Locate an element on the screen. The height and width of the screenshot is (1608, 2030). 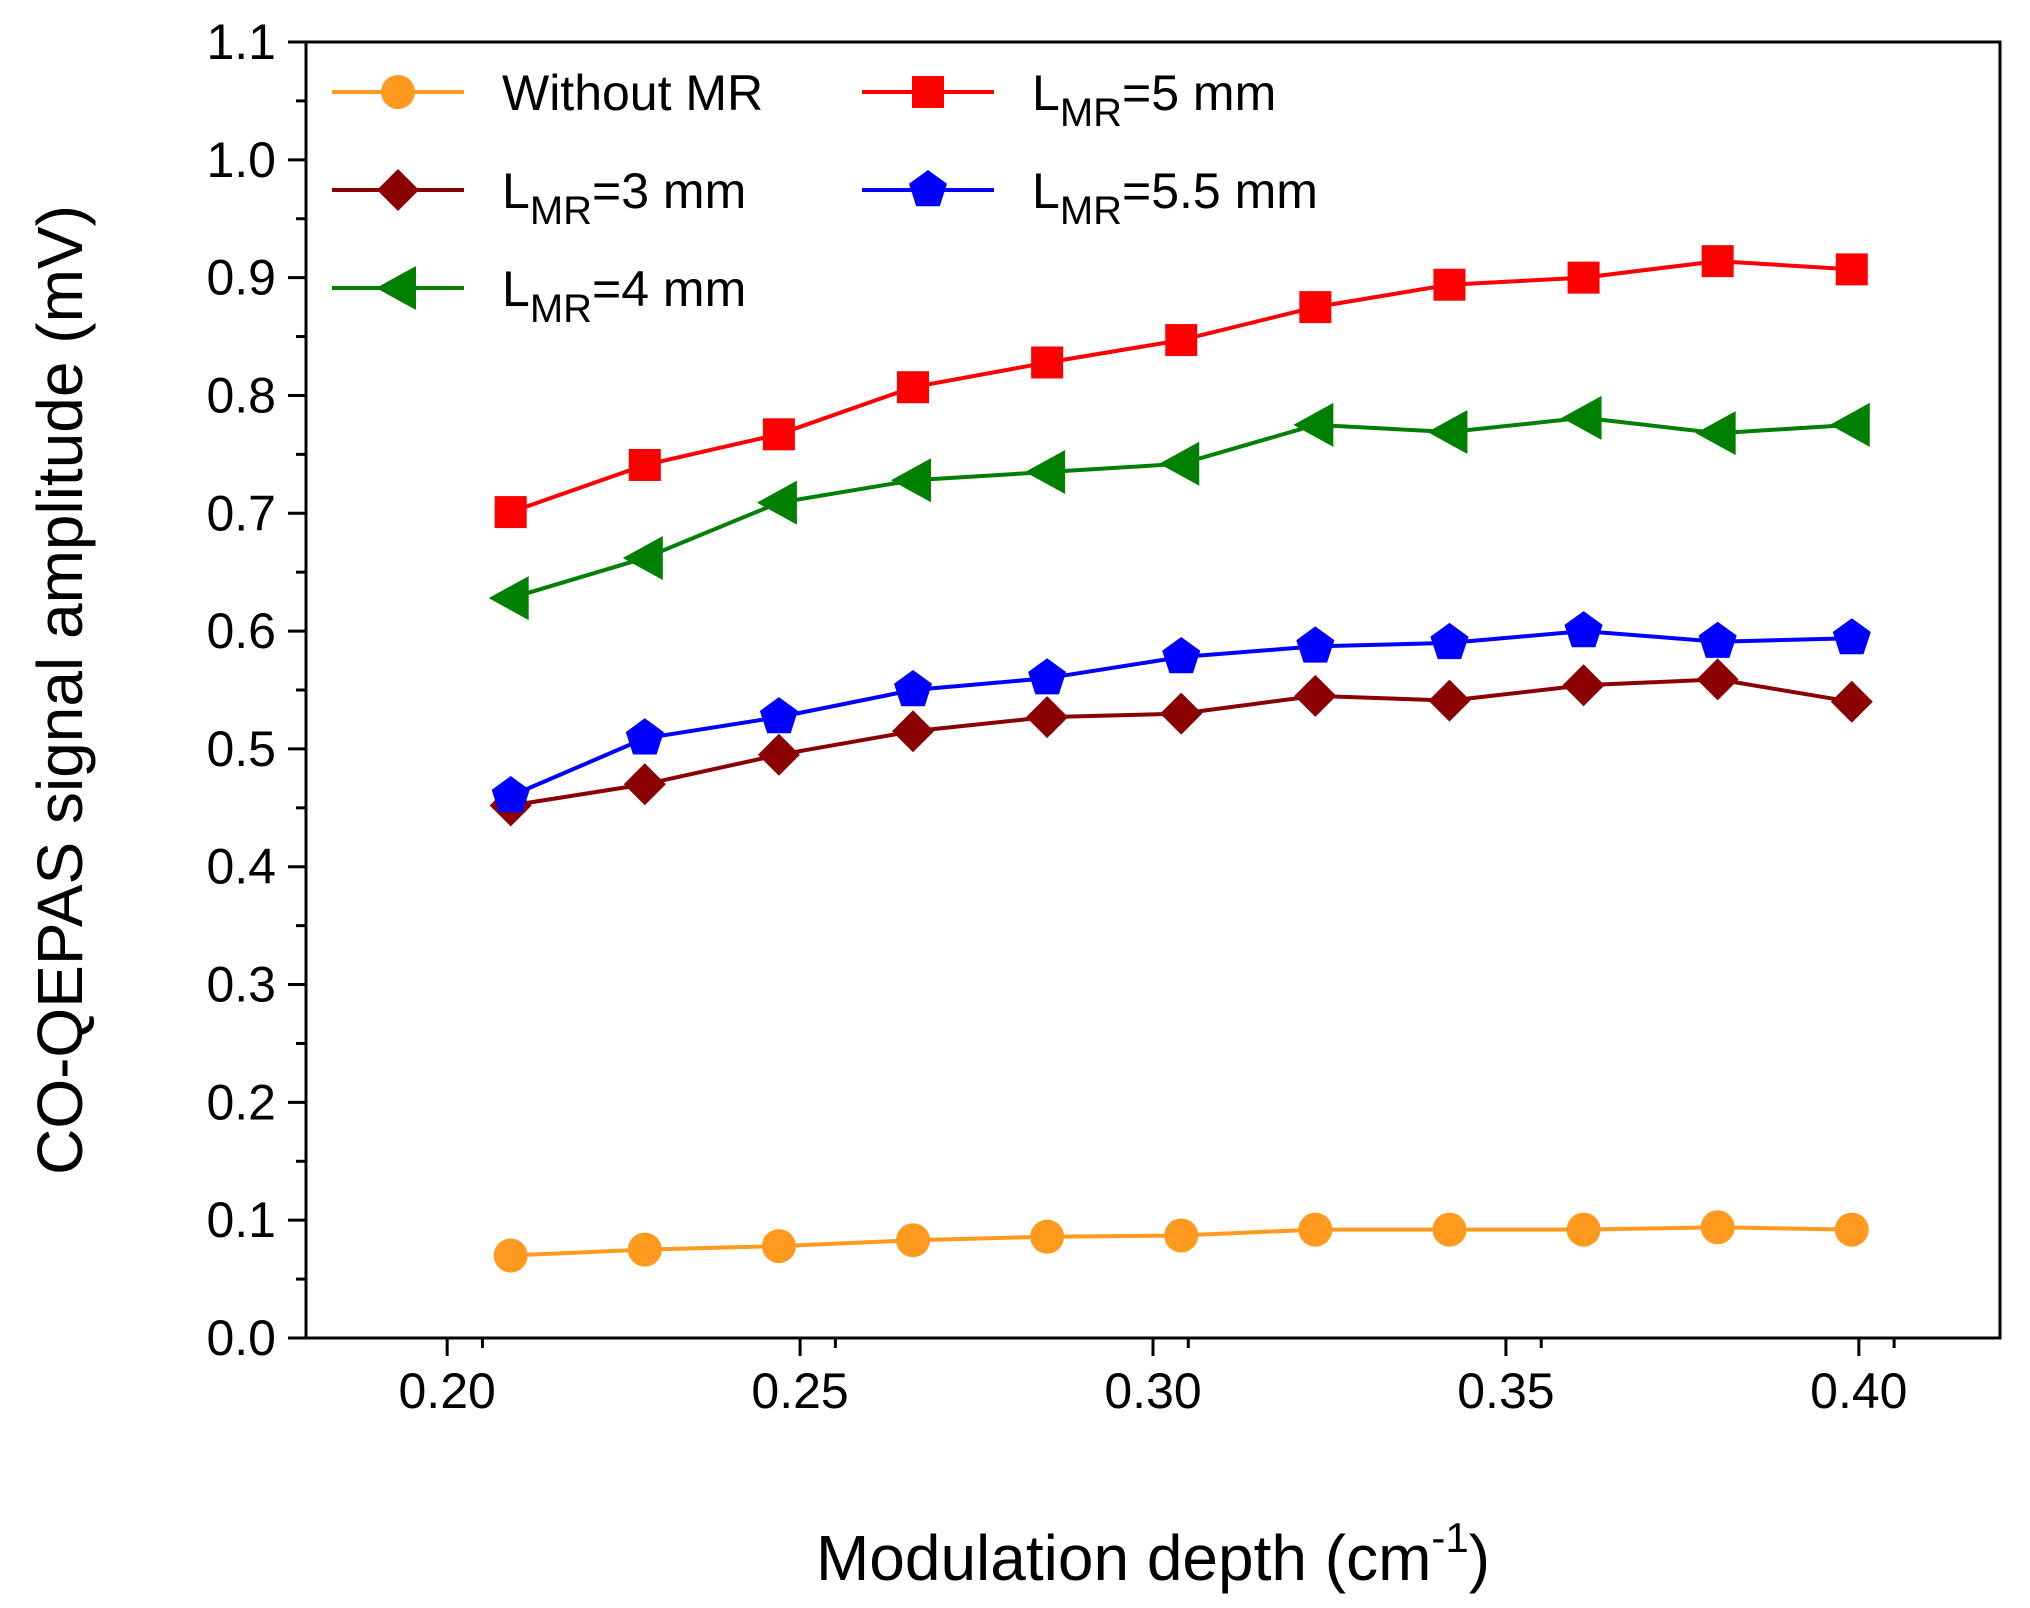
y-tick-label: 0.9 is located at coordinates (241, 278).